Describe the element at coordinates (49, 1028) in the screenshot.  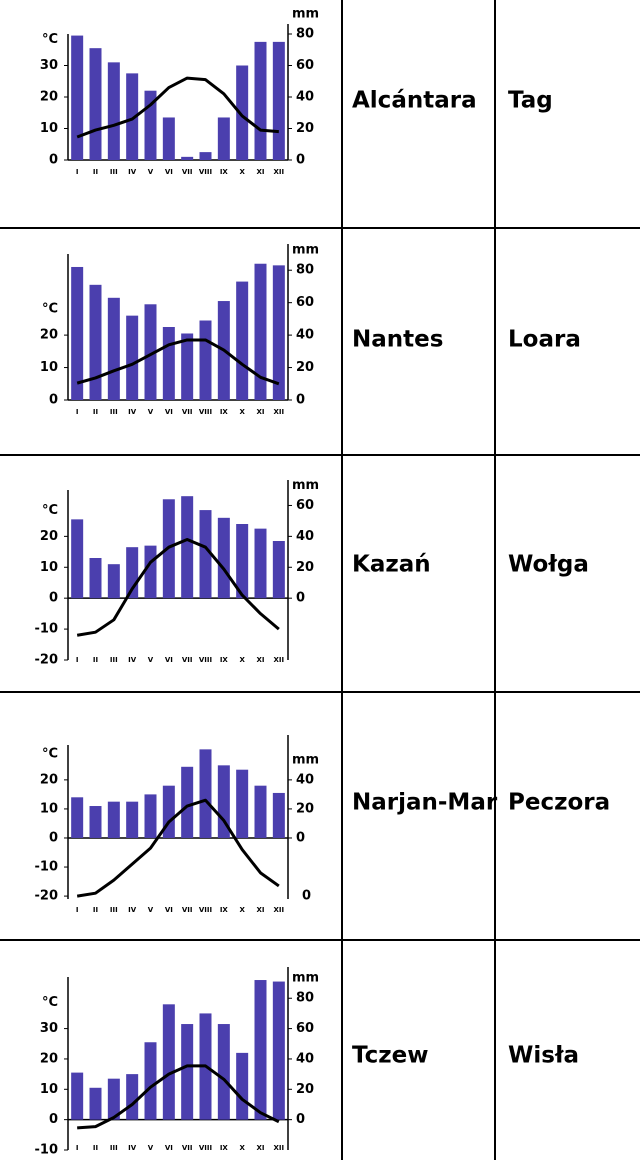
I see `y-tick-label: 30` at that location.